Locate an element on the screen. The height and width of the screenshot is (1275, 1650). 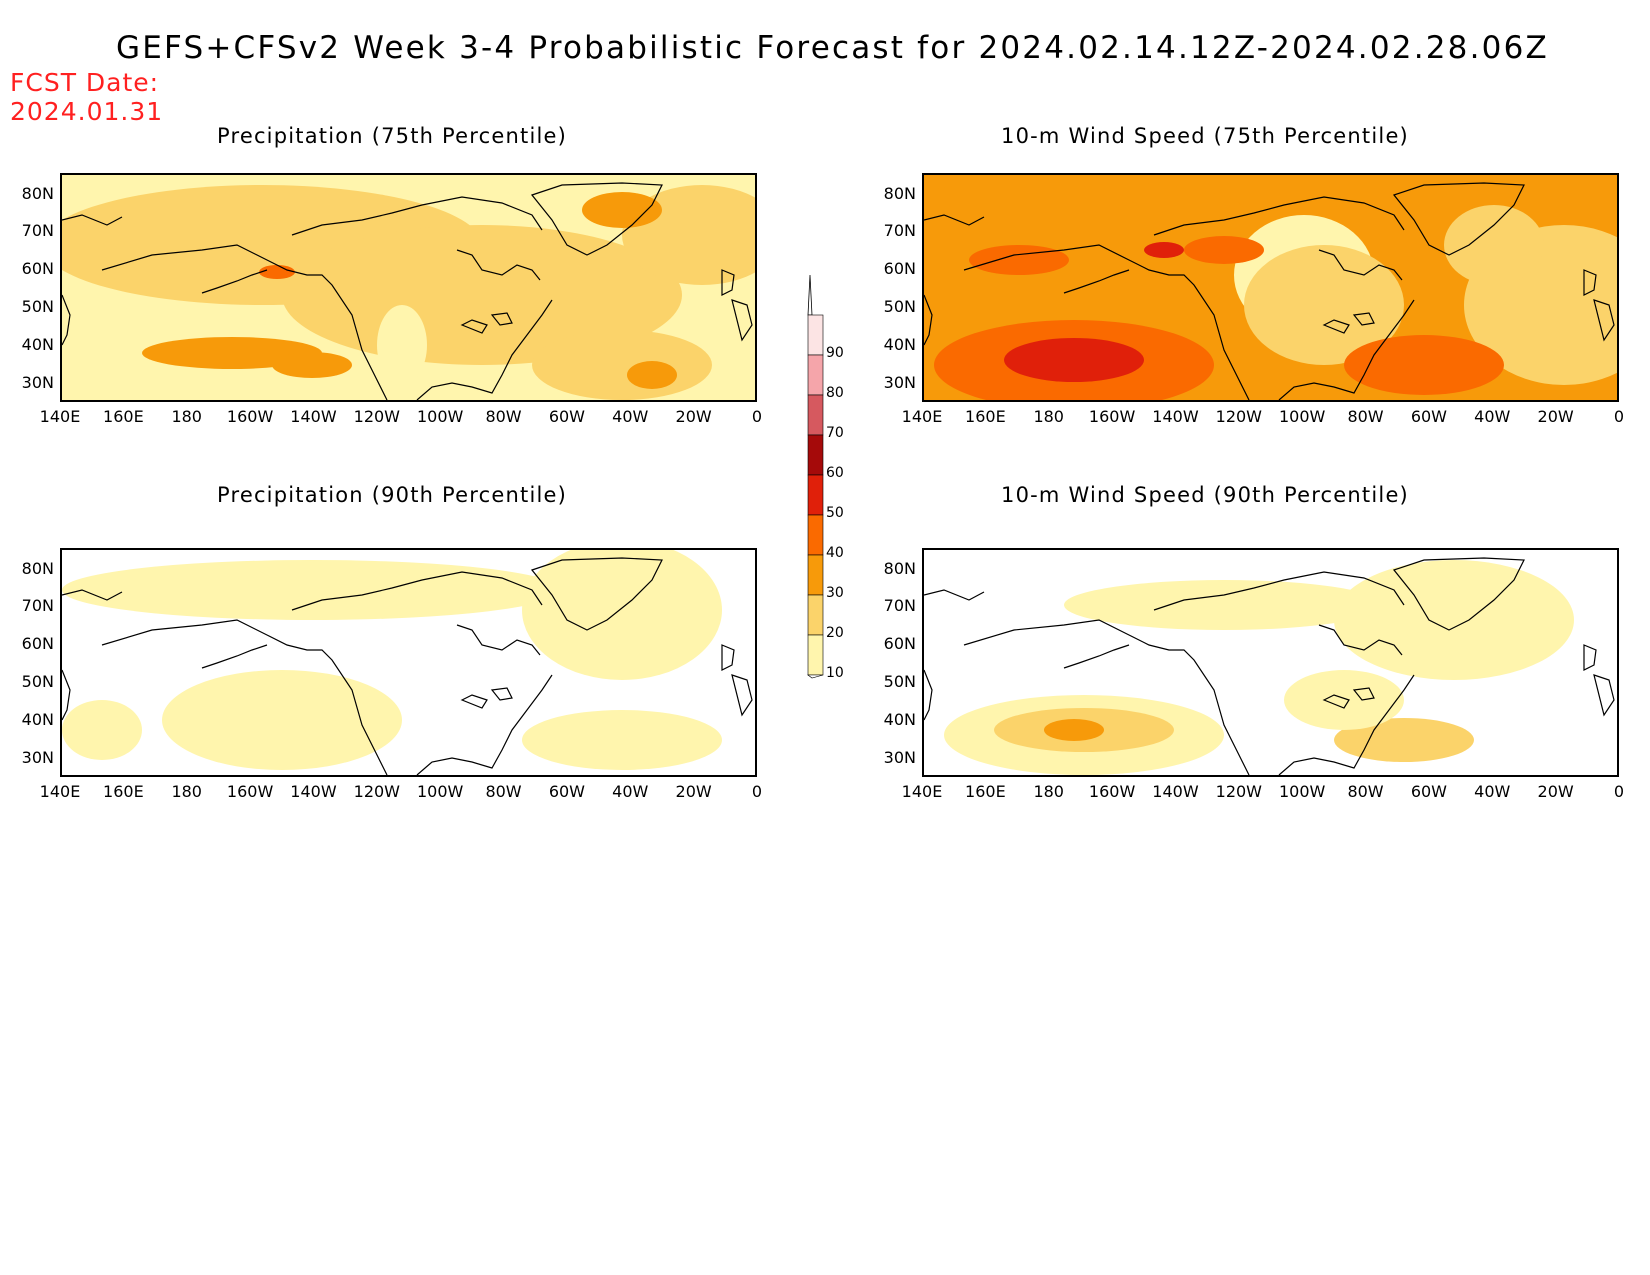
colorbar-label: 40 is located at coordinates (835, 553).